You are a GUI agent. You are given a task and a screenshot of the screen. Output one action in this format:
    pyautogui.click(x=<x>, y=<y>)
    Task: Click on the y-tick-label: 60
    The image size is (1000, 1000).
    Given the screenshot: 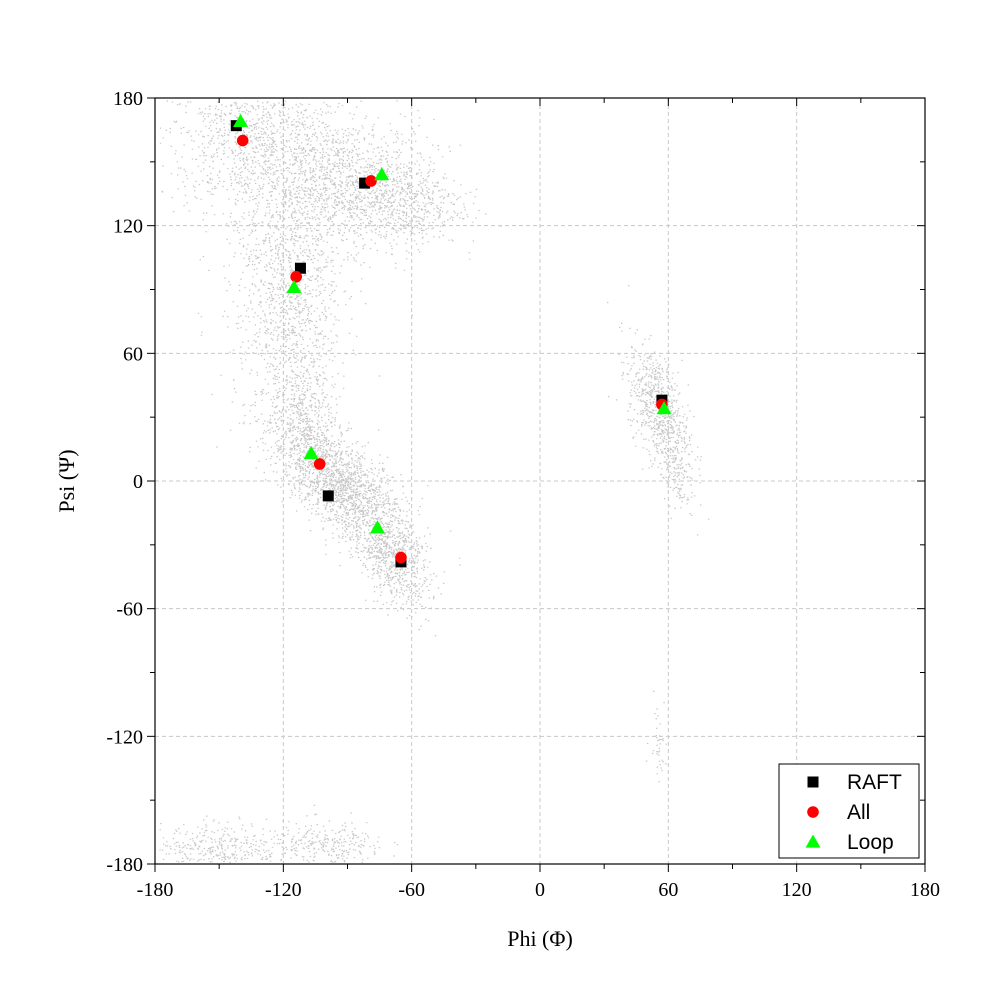 What is the action you would take?
    pyautogui.click(x=133, y=354)
    